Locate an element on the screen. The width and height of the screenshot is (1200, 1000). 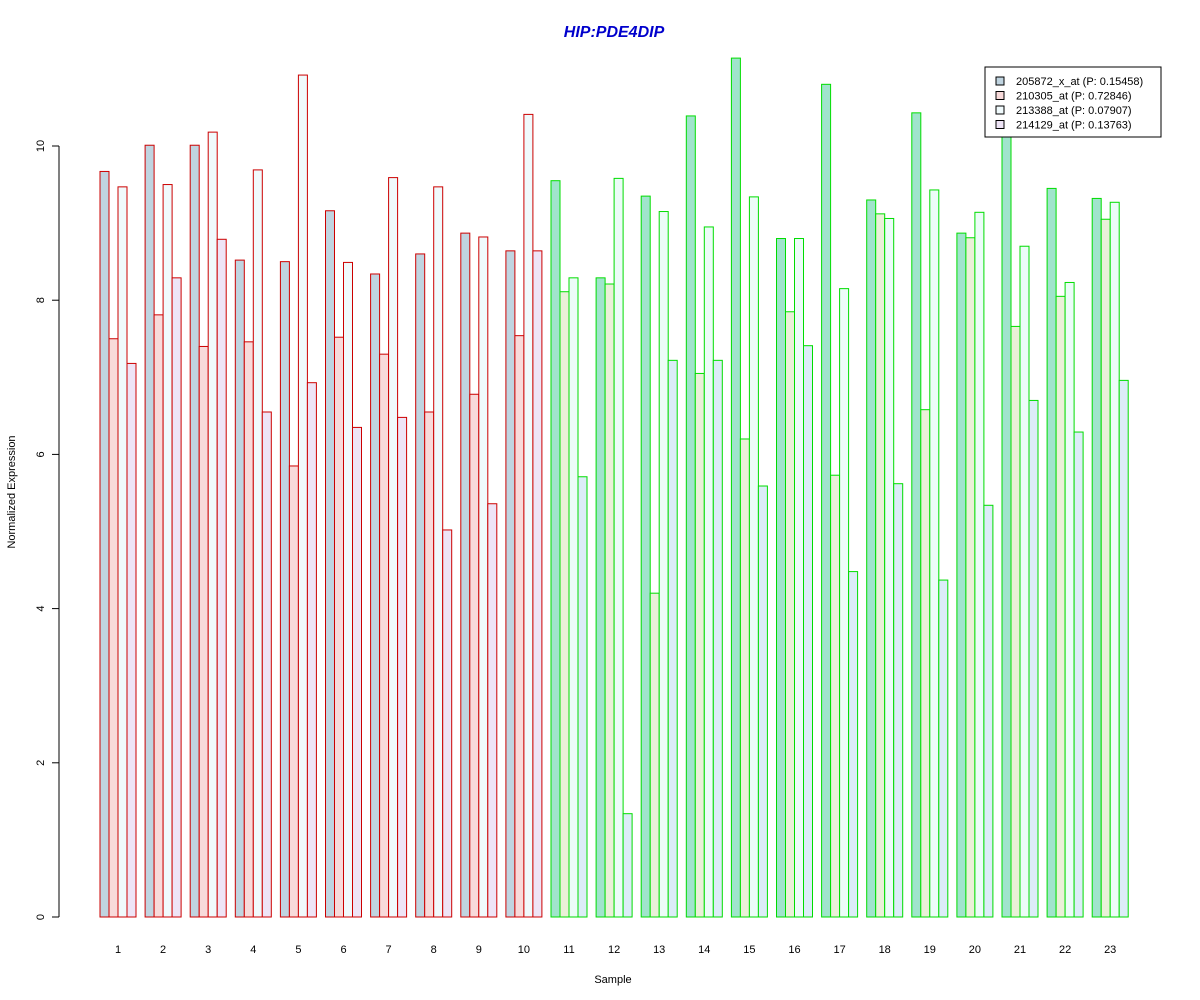
x-tick-label: 8 is located at coordinates (434, 950).